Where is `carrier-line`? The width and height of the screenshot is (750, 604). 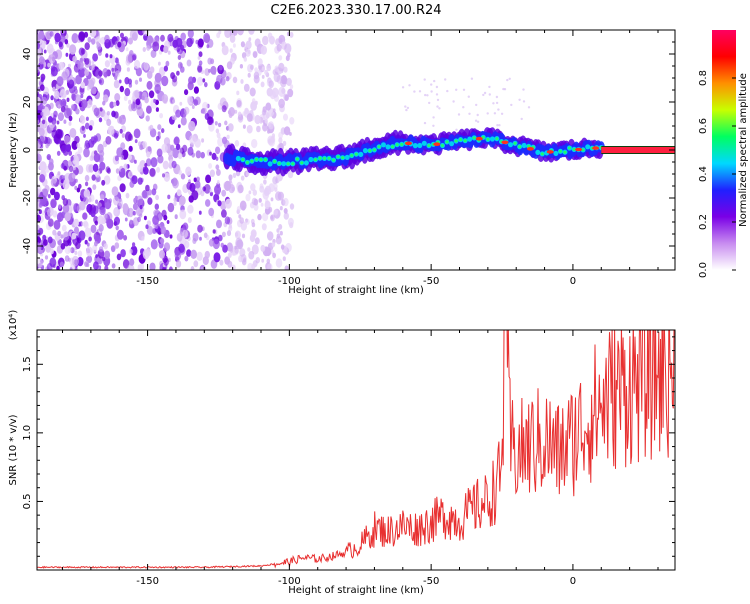
carrier-line is located at coordinates (638, 150).